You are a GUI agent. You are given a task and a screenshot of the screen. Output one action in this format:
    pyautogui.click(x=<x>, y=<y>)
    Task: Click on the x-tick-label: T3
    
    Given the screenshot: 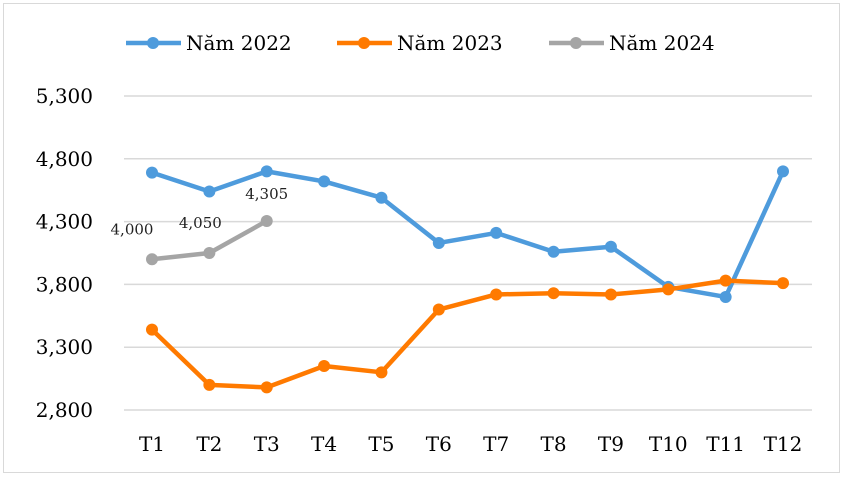 What is the action you would take?
    pyautogui.click(x=267, y=444)
    